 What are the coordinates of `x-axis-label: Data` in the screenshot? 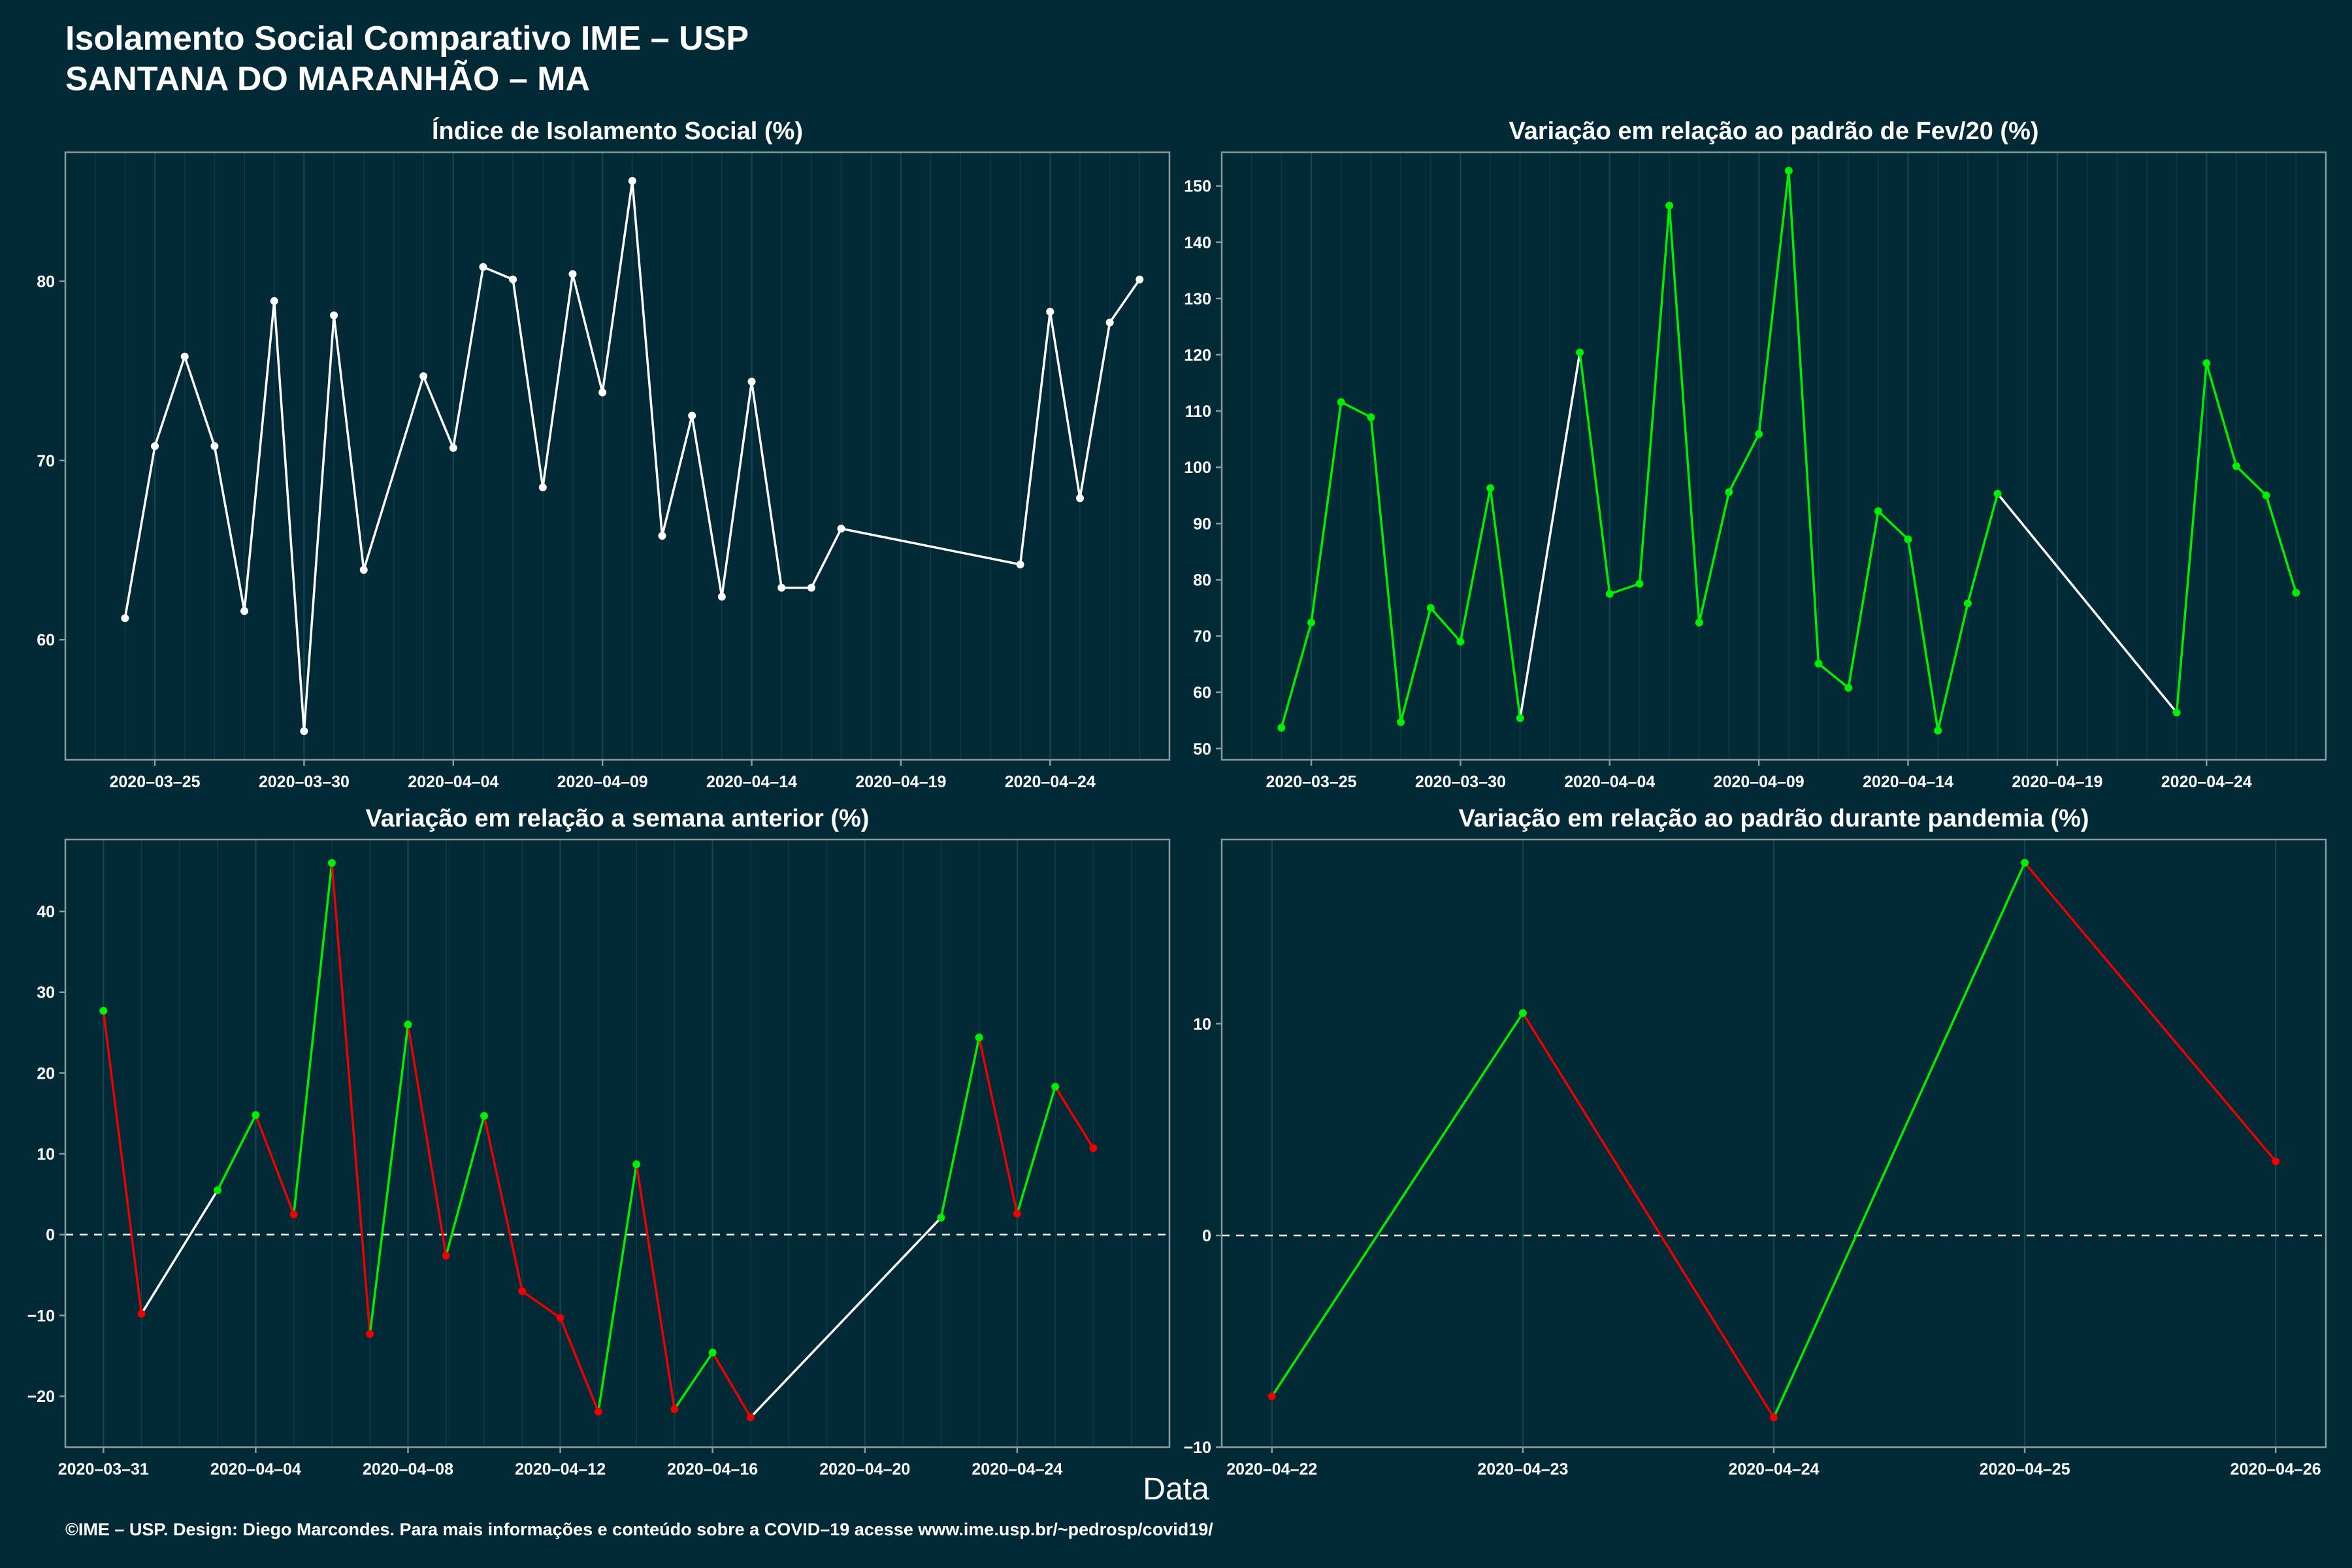 It's located at (1176, 1489).